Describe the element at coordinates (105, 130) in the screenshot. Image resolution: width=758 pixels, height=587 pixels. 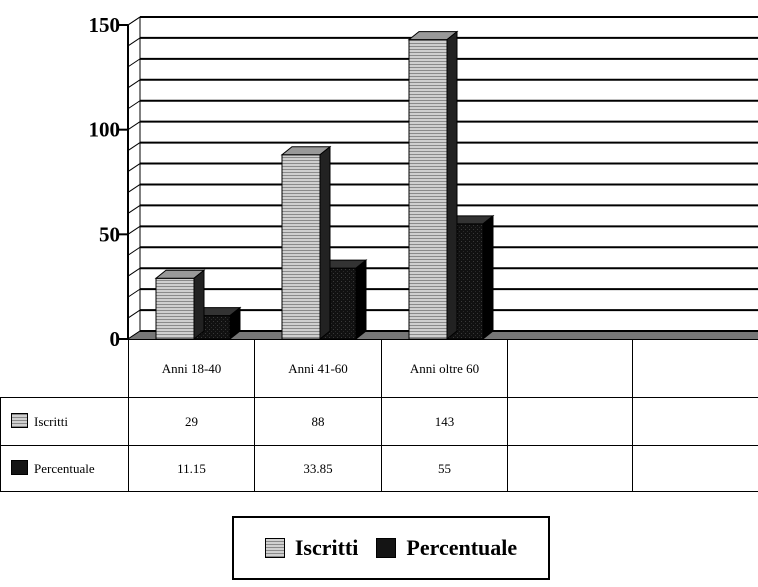
I see `y-tick-label: 100` at that location.